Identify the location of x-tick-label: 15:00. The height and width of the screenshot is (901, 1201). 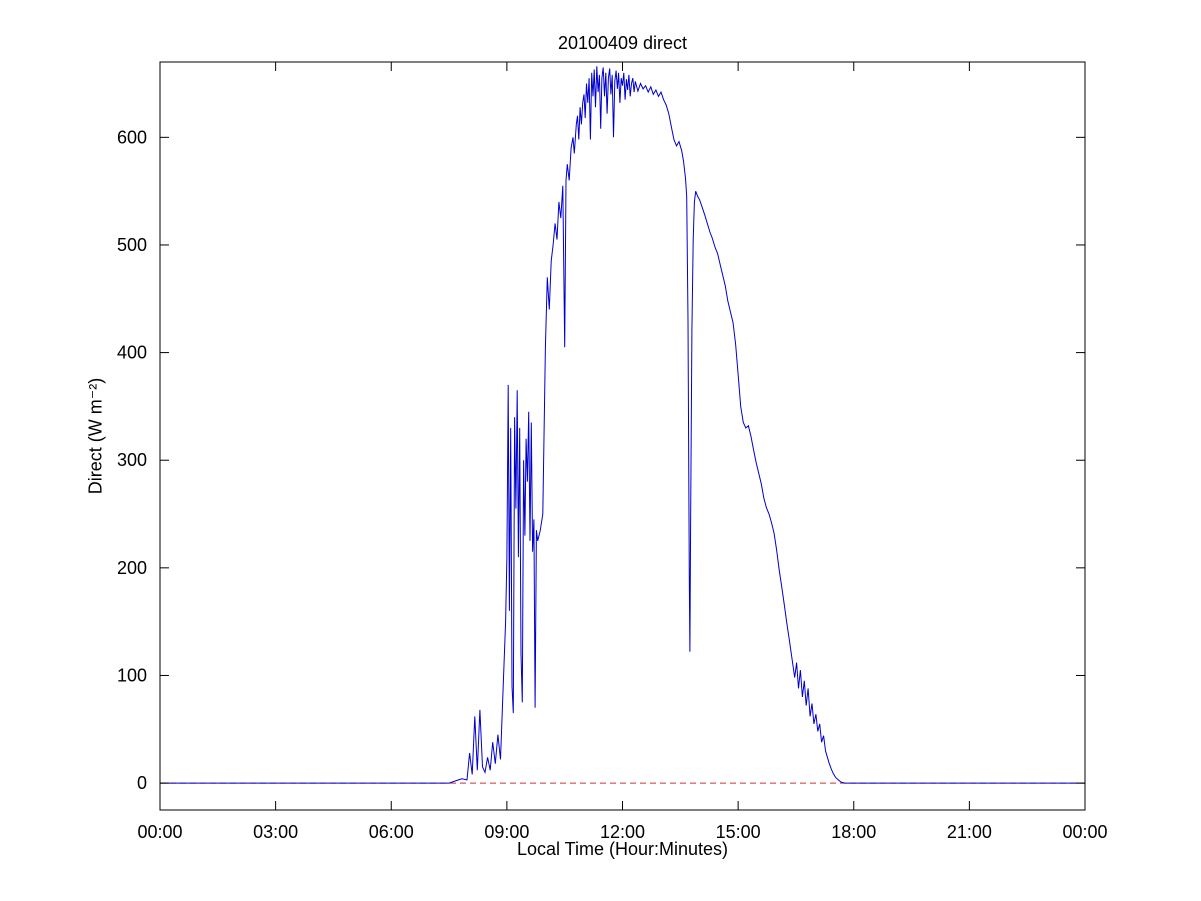
(738, 832).